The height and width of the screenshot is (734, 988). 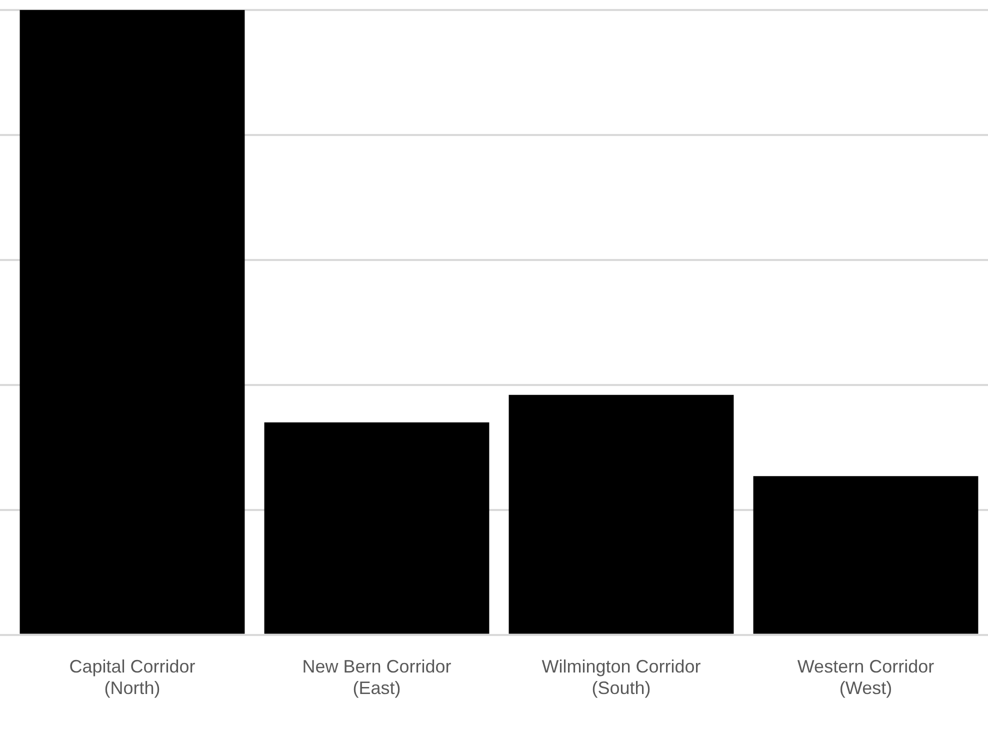 I want to click on x-tick-label: New Bern Corridor (East), so click(x=377, y=677).